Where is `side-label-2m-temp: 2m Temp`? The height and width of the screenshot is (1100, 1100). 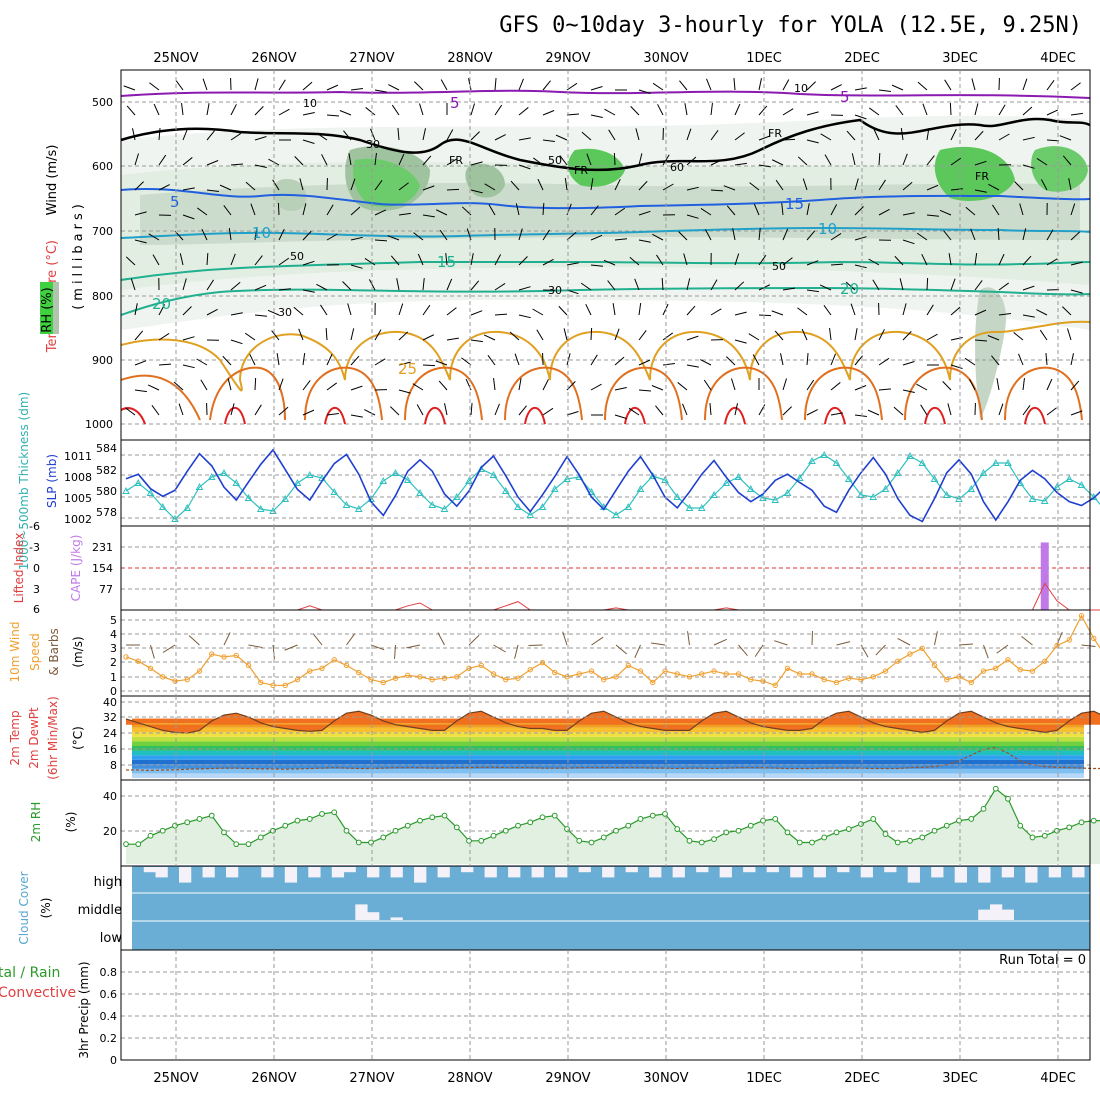
side-label-2m-temp: 2m Temp is located at coordinates (15, 737).